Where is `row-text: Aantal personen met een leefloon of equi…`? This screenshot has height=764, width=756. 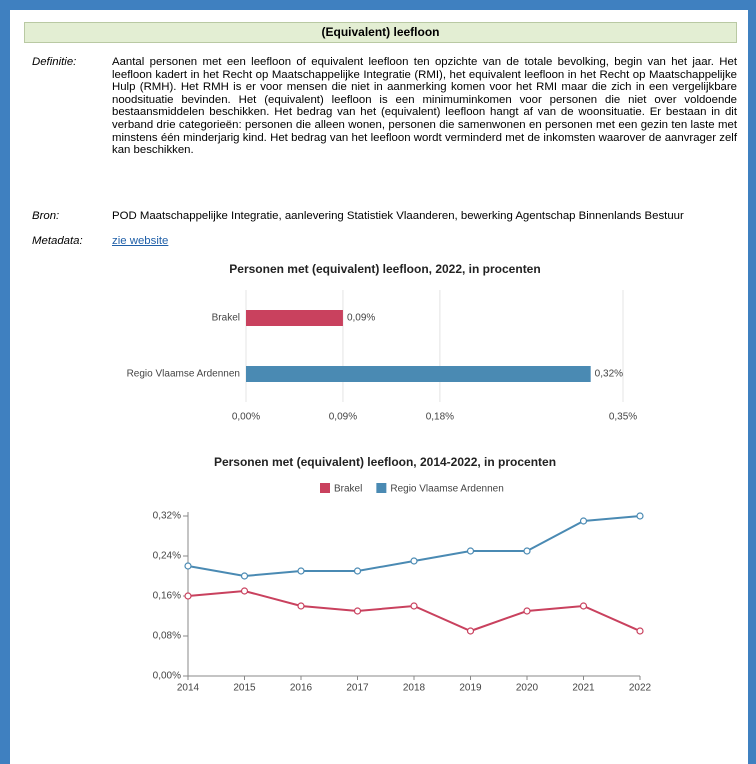 row-text: Aantal personen met een leefloon of equi… is located at coordinates (424, 106).